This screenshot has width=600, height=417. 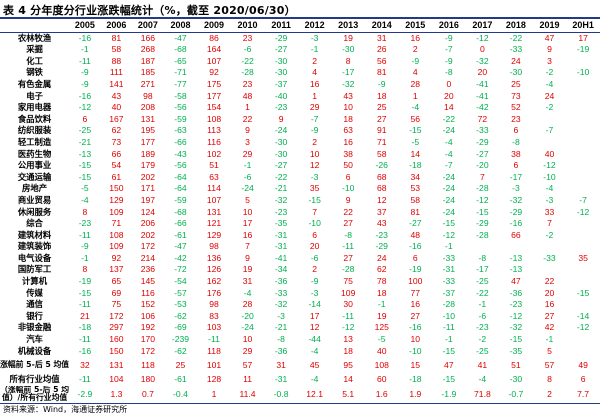 What do you see at coordinates (148, 72) in the screenshot?
I see `value-cell: 185` at bounding box center [148, 72].